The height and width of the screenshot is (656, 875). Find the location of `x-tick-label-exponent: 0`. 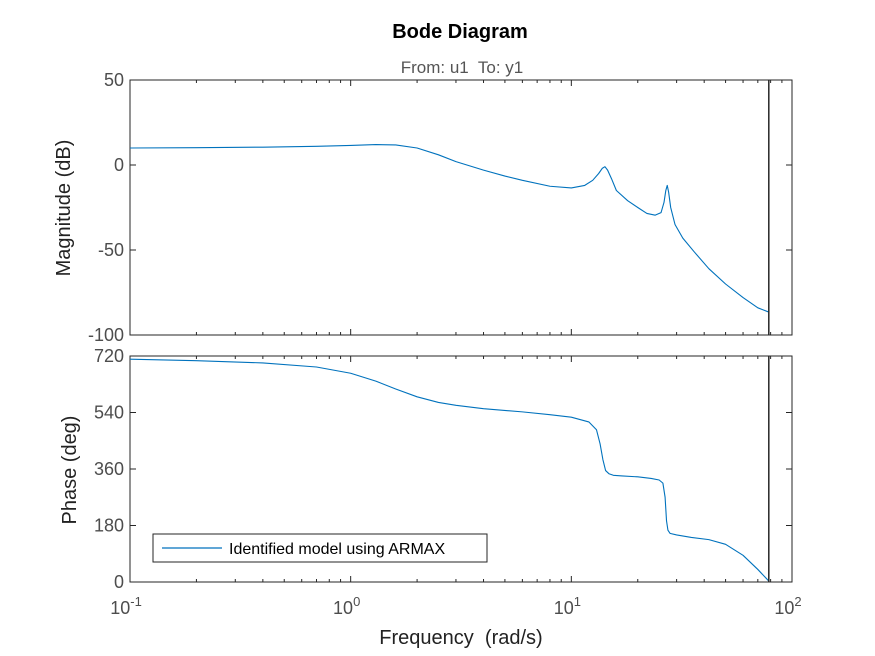

x-tick-label-exponent: 0 is located at coordinates (356, 601).